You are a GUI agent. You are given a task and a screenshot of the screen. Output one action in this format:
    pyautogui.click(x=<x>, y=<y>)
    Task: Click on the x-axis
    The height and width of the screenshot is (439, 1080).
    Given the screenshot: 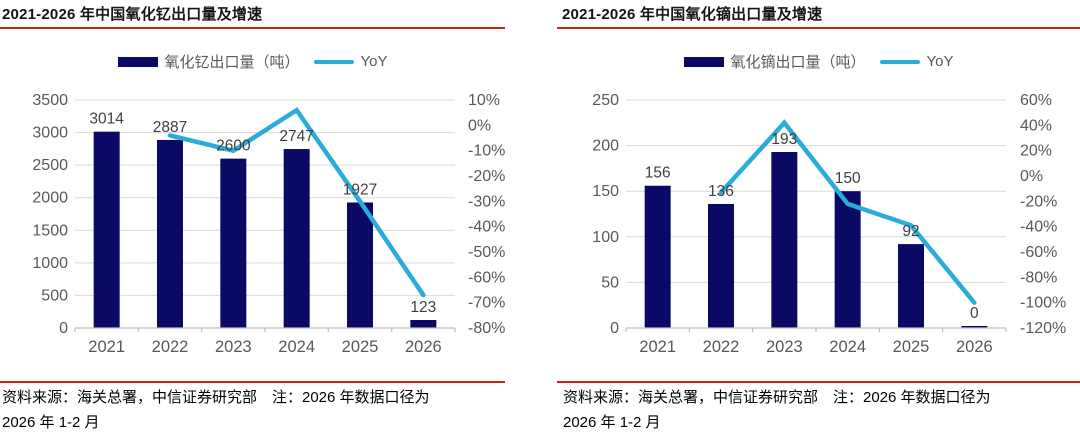 What is the action you would take?
    pyautogui.click(x=816, y=329)
    